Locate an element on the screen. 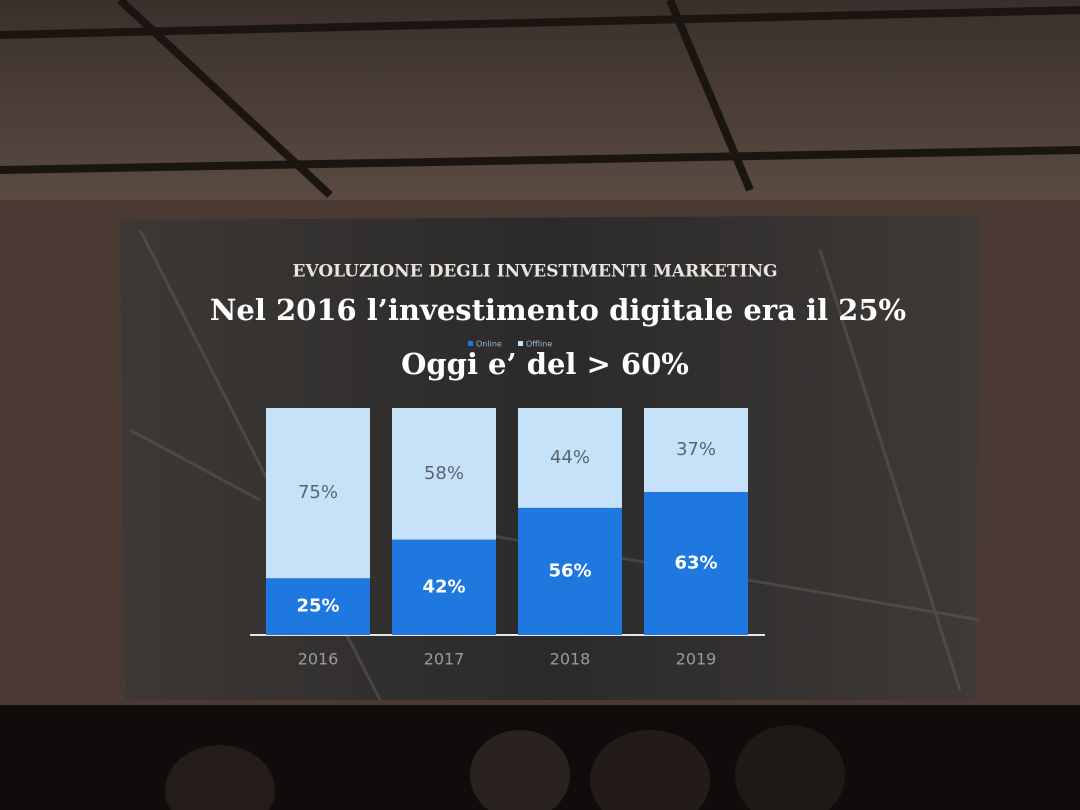 Image resolution: width=1080 pixels, height=810 pixels. value-label: 42% is located at coordinates (443, 586).